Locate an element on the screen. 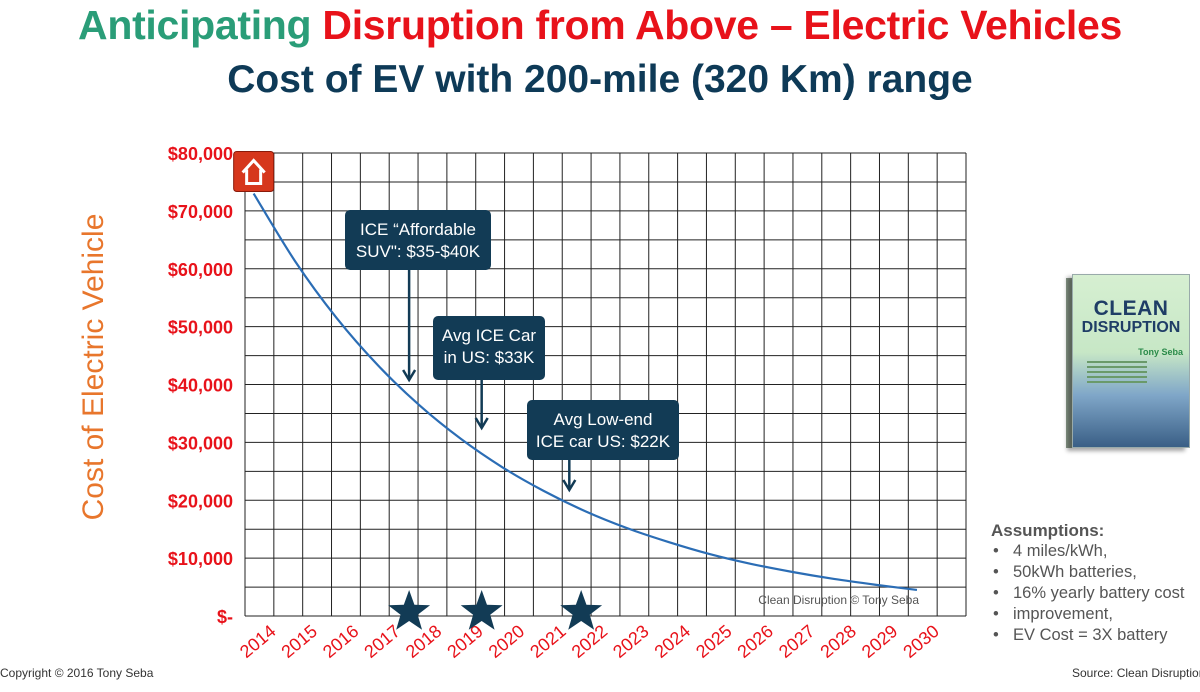 The image size is (1200, 692). book-blurb-lines is located at coordinates (1117, 373).